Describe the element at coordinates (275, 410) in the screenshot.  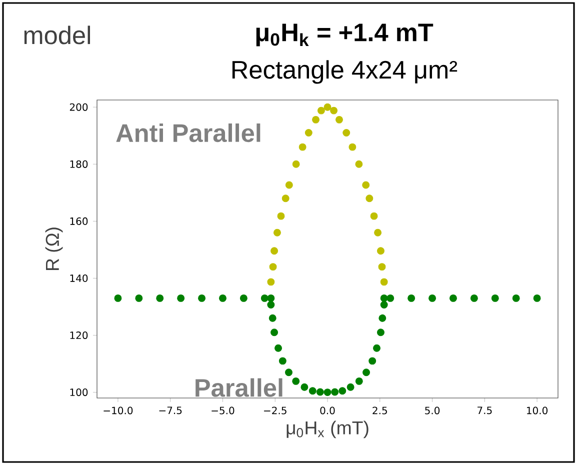
I see `x-tick-label: −2.5` at that location.